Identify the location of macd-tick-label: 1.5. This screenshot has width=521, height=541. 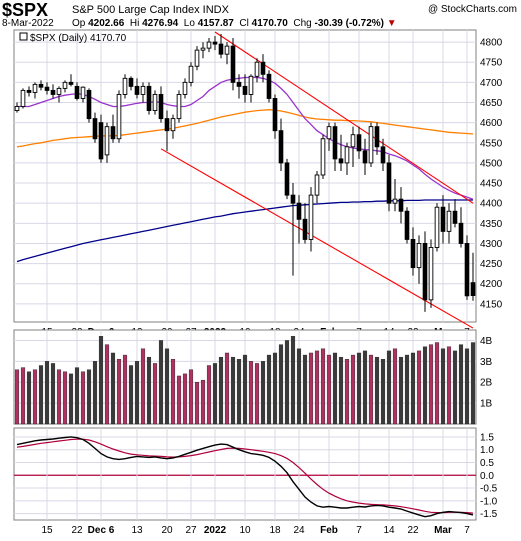
(487, 437).